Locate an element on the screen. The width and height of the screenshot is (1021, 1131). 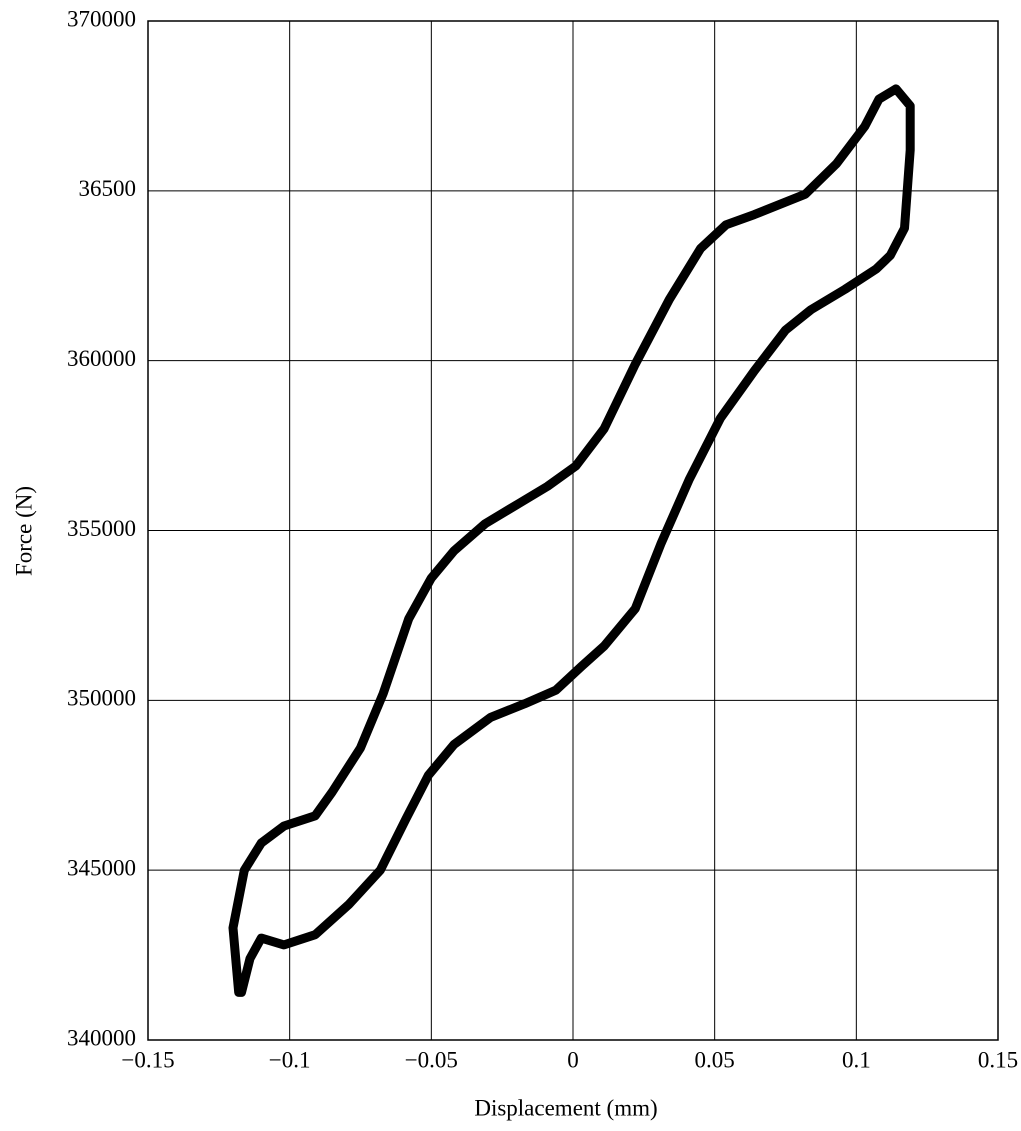
y-tick-label: 345000 is located at coordinates (101, 867).